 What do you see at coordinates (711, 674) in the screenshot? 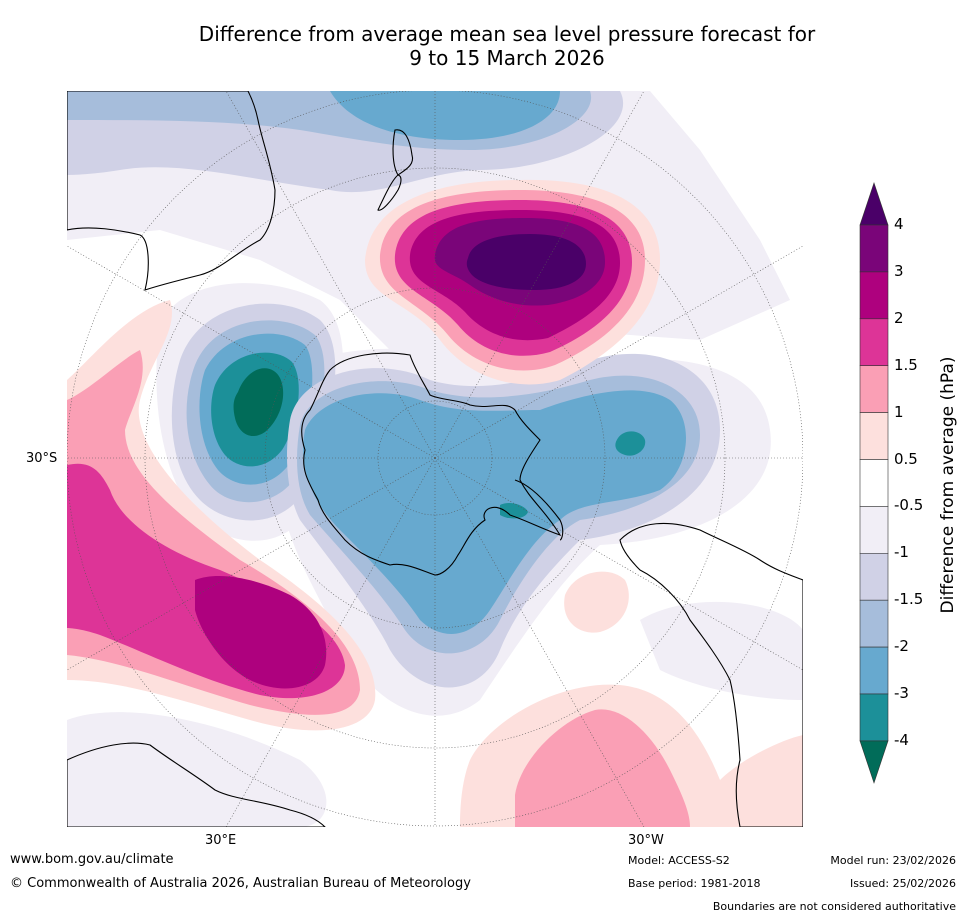
I see `south-america-coastline` at bounding box center [711, 674].